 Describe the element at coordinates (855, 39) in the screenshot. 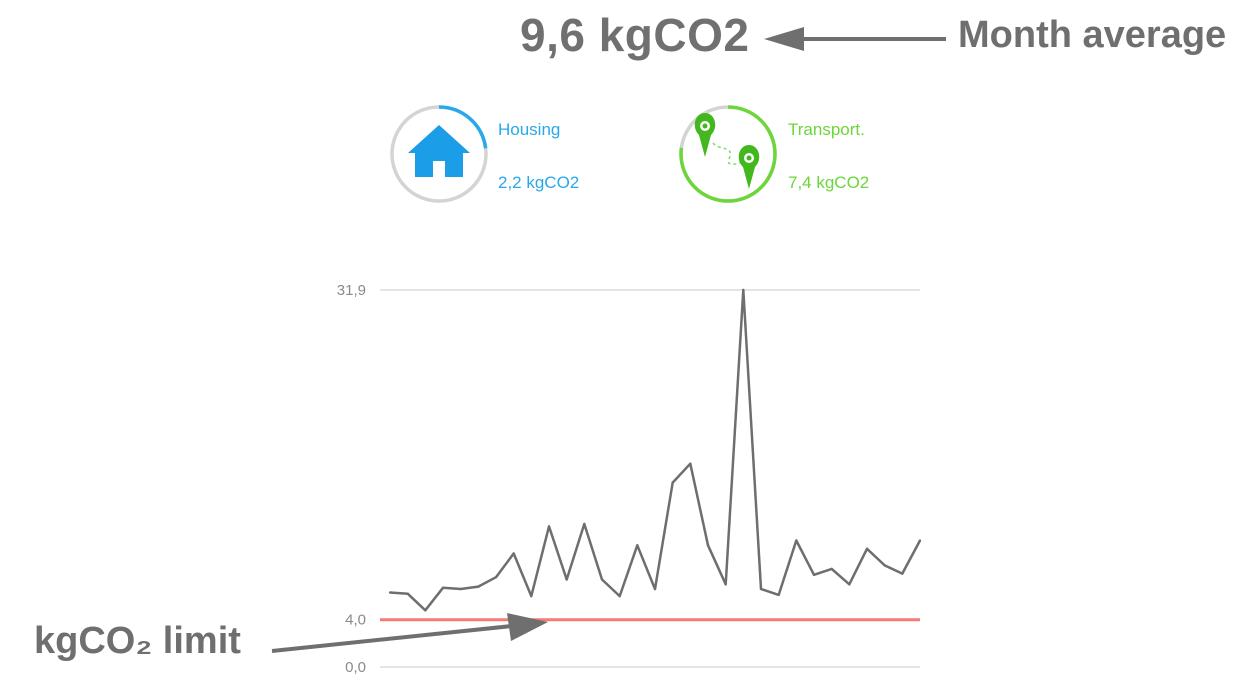

I see `month-average-arrow` at that location.